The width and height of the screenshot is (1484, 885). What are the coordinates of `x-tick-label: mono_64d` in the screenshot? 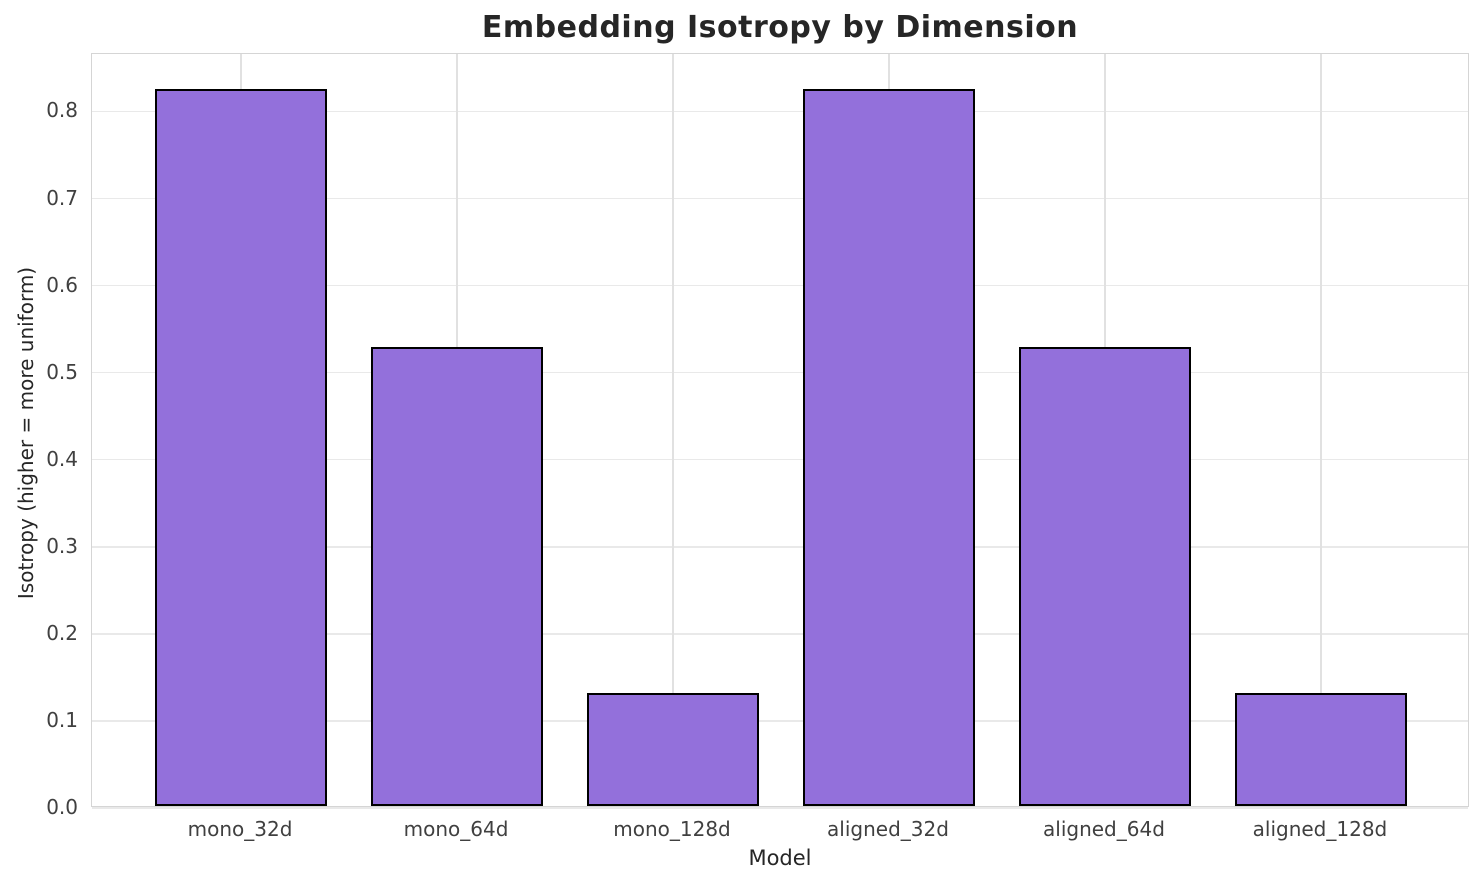 It's located at (456, 829).